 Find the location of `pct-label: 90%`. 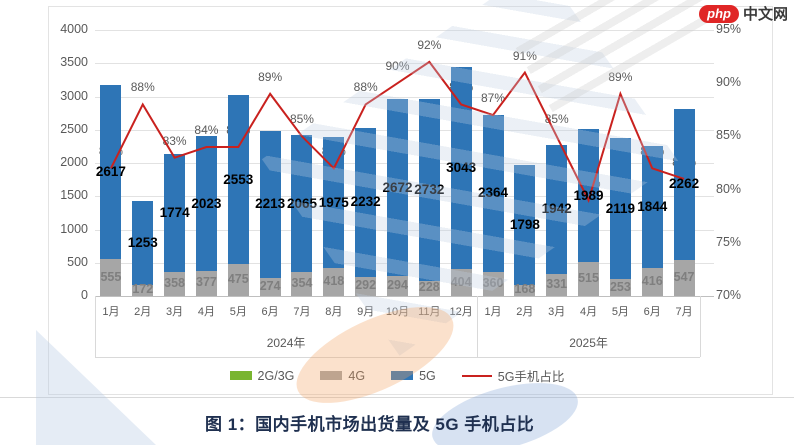

pct-label: 90% is located at coordinates (397, 66).